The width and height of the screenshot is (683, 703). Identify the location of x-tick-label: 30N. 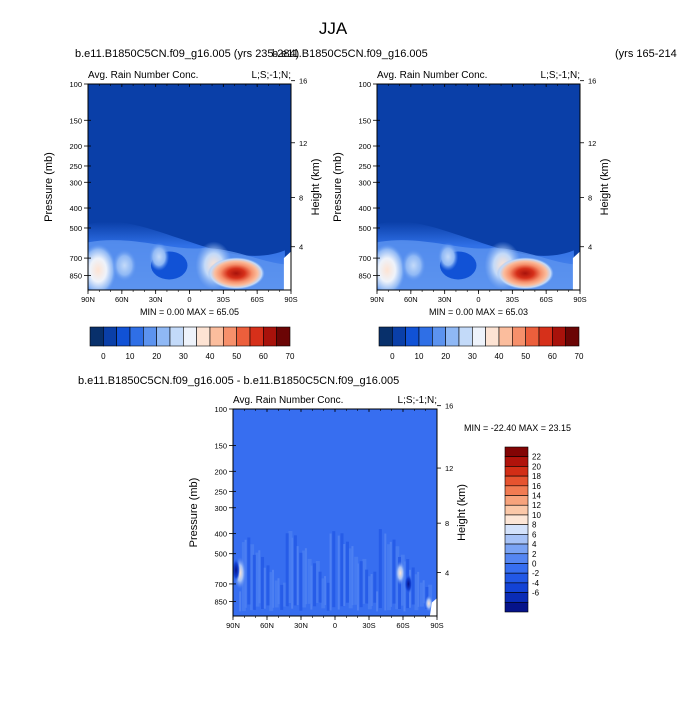
(445, 299).